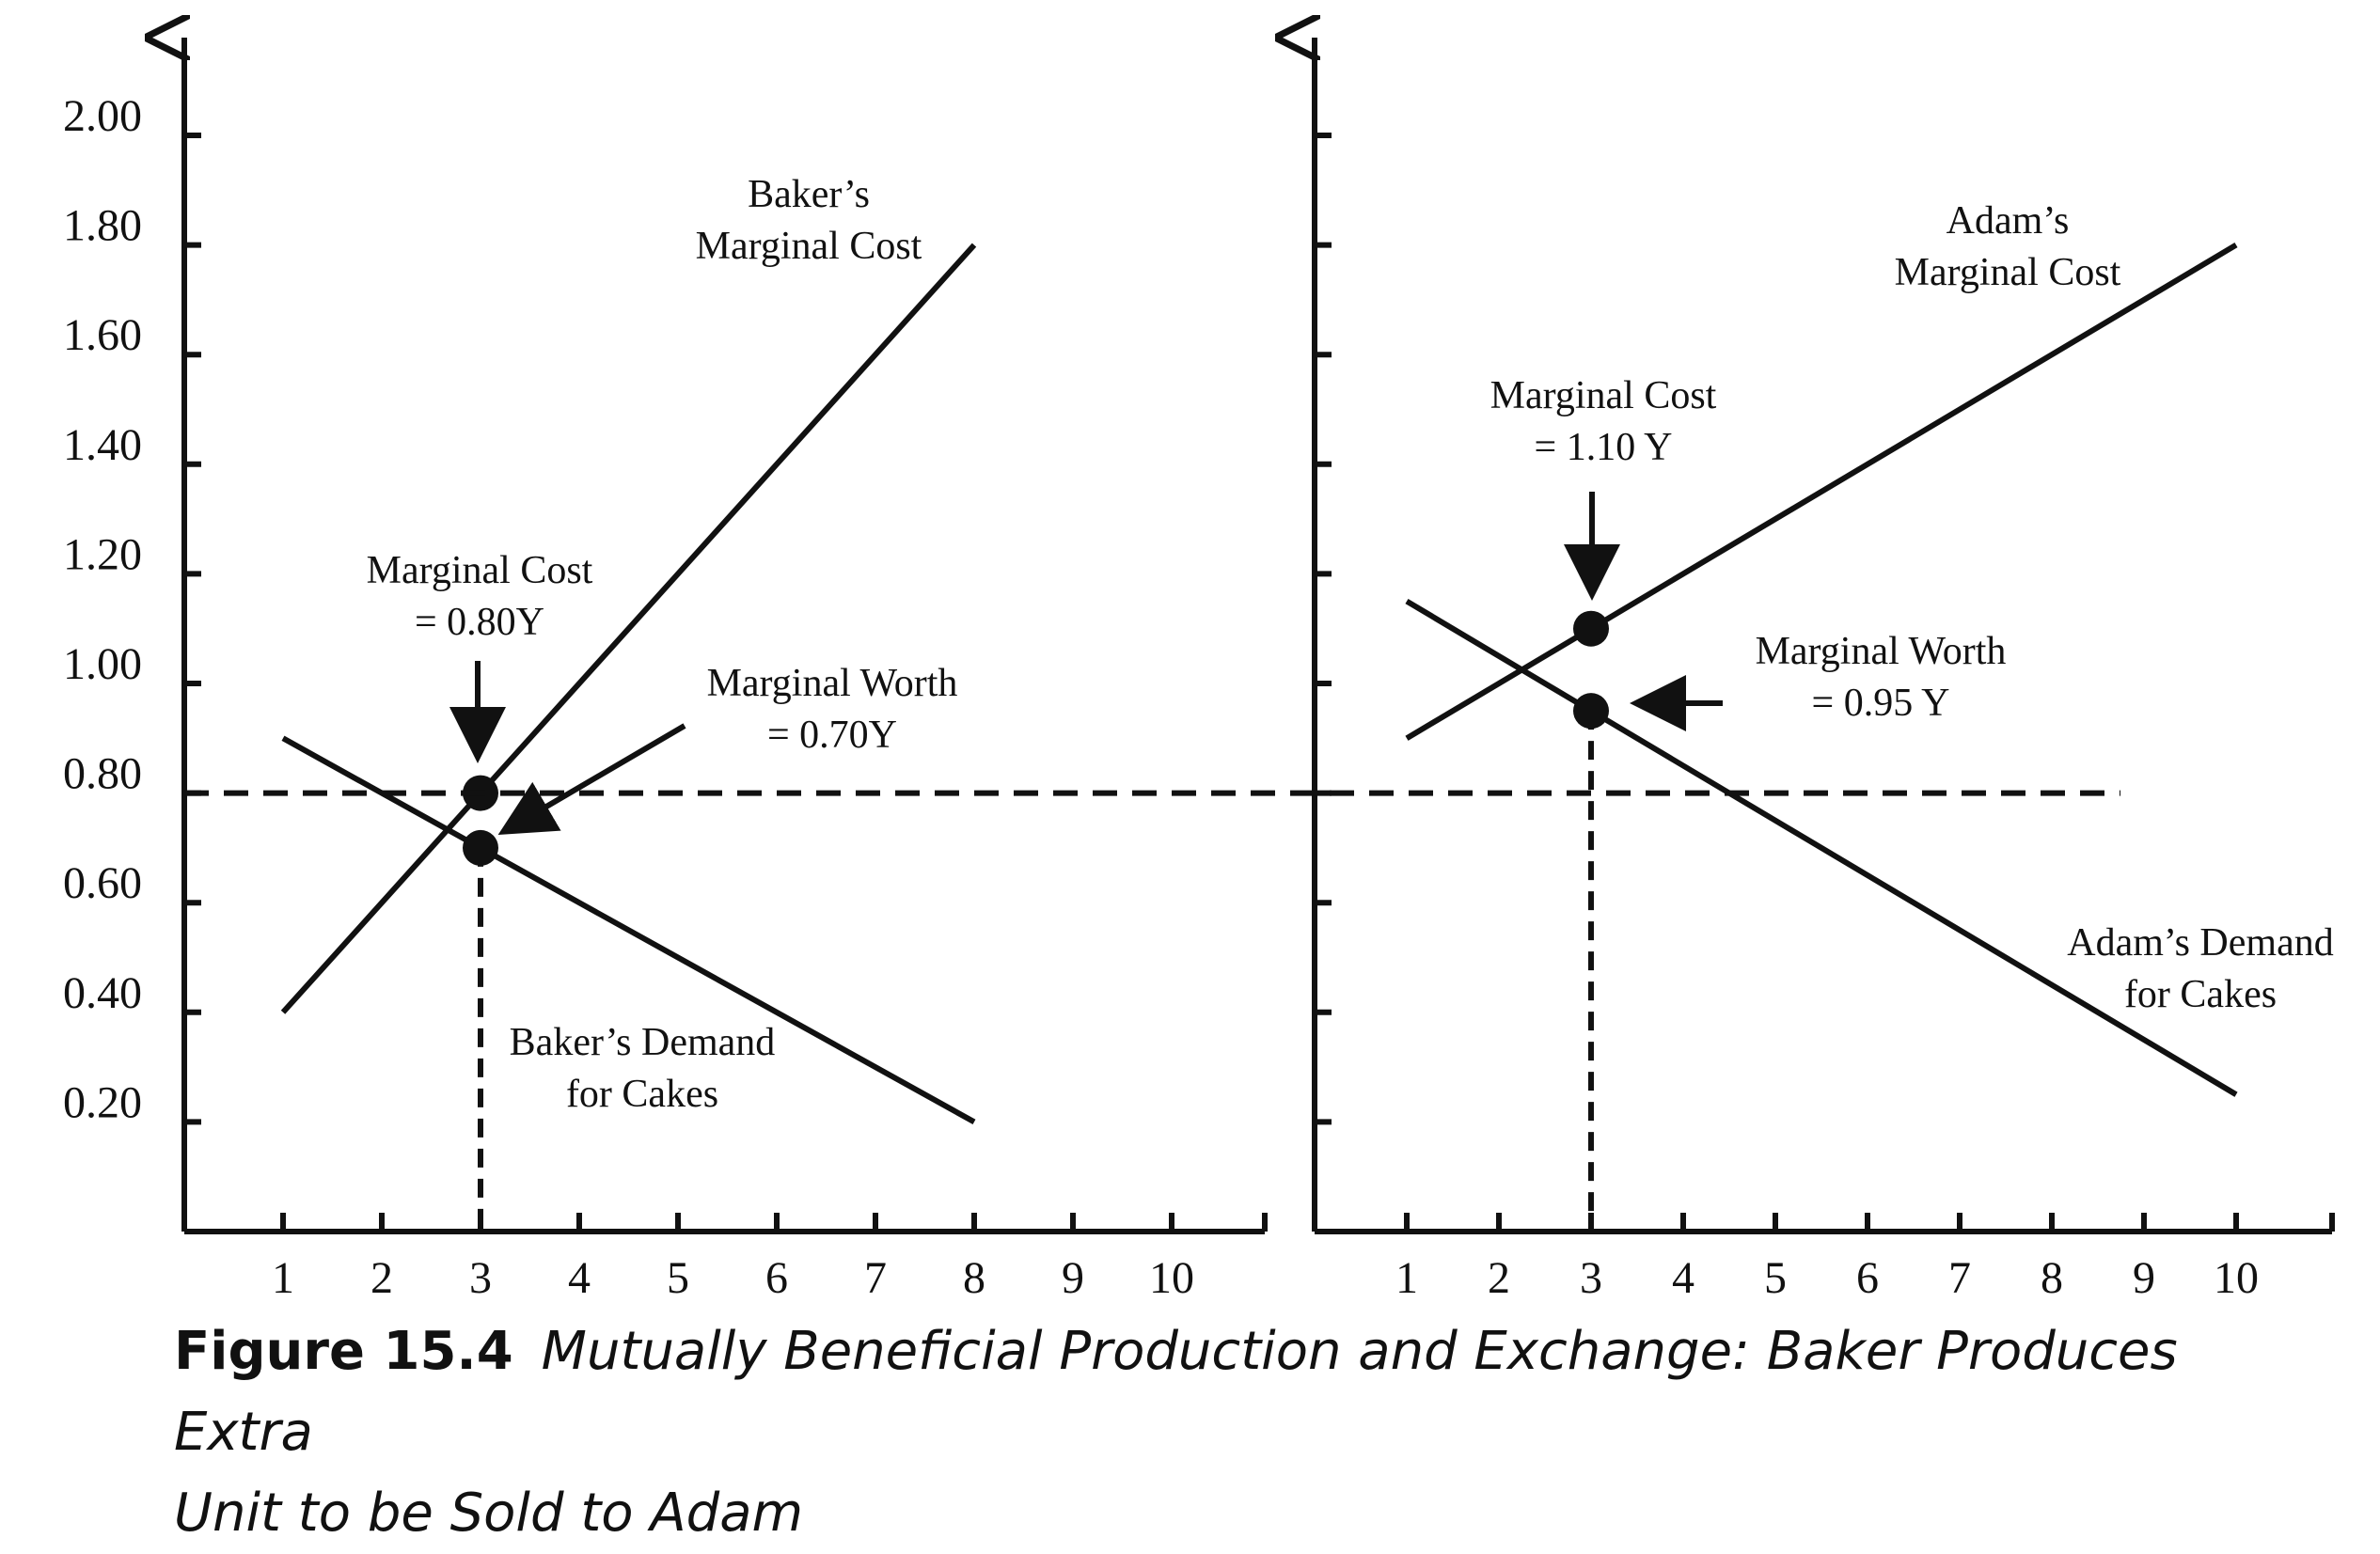 The width and height of the screenshot is (2380, 1554). I want to click on right-x-tick-label-8: 8, so click(2052, 1278).